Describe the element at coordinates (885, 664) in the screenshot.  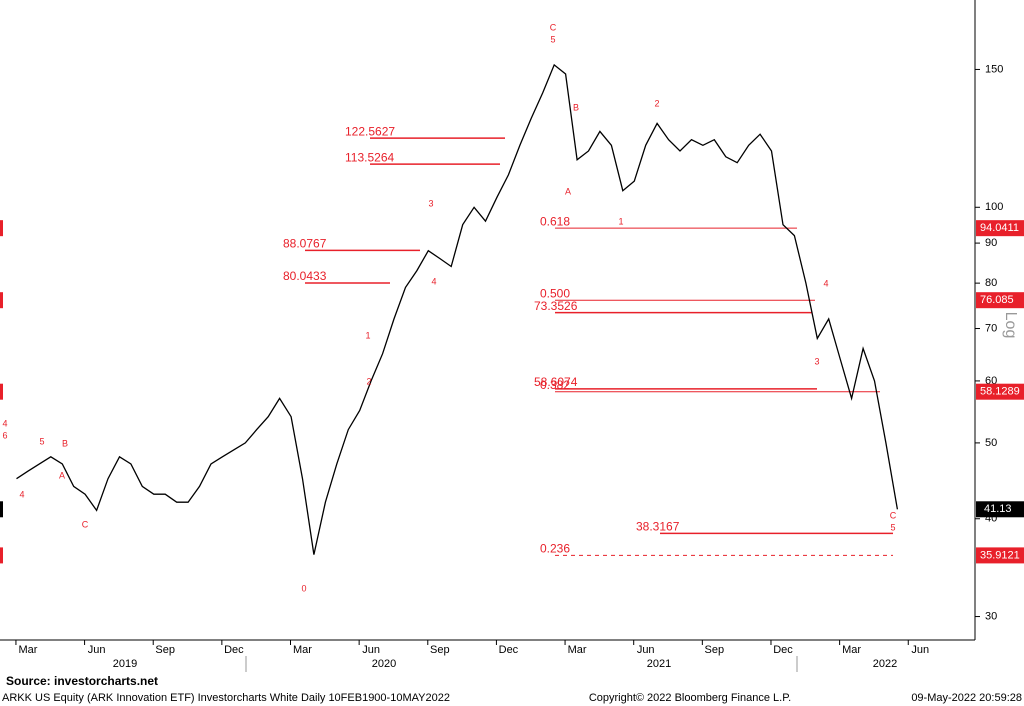
I see `year-label: 2022` at that location.